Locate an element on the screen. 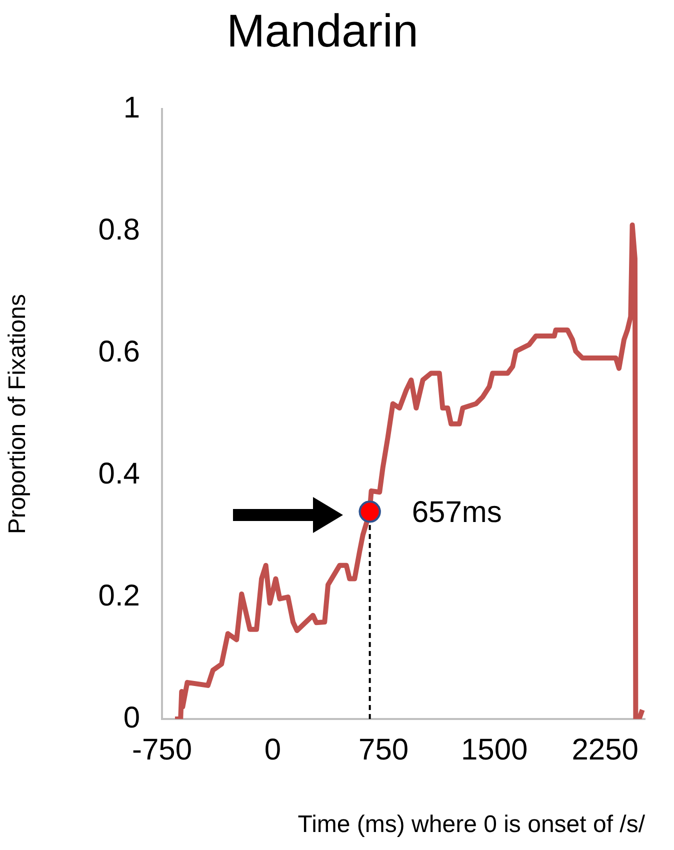  x-axis-title: Time (ms) where 0 is onset of /s/ is located at coordinates (472, 824).